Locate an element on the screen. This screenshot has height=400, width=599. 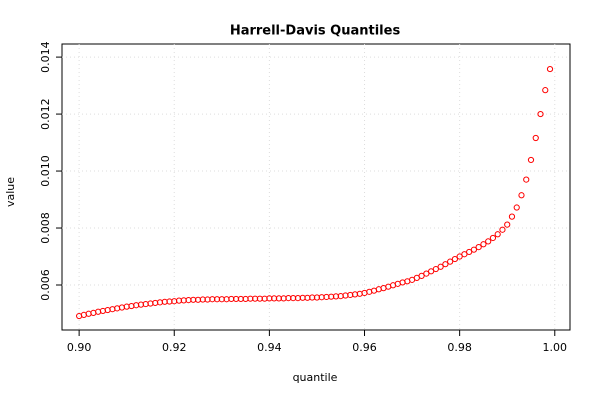
x-tick-label: 0.92 is located at coordinates (174, 347).